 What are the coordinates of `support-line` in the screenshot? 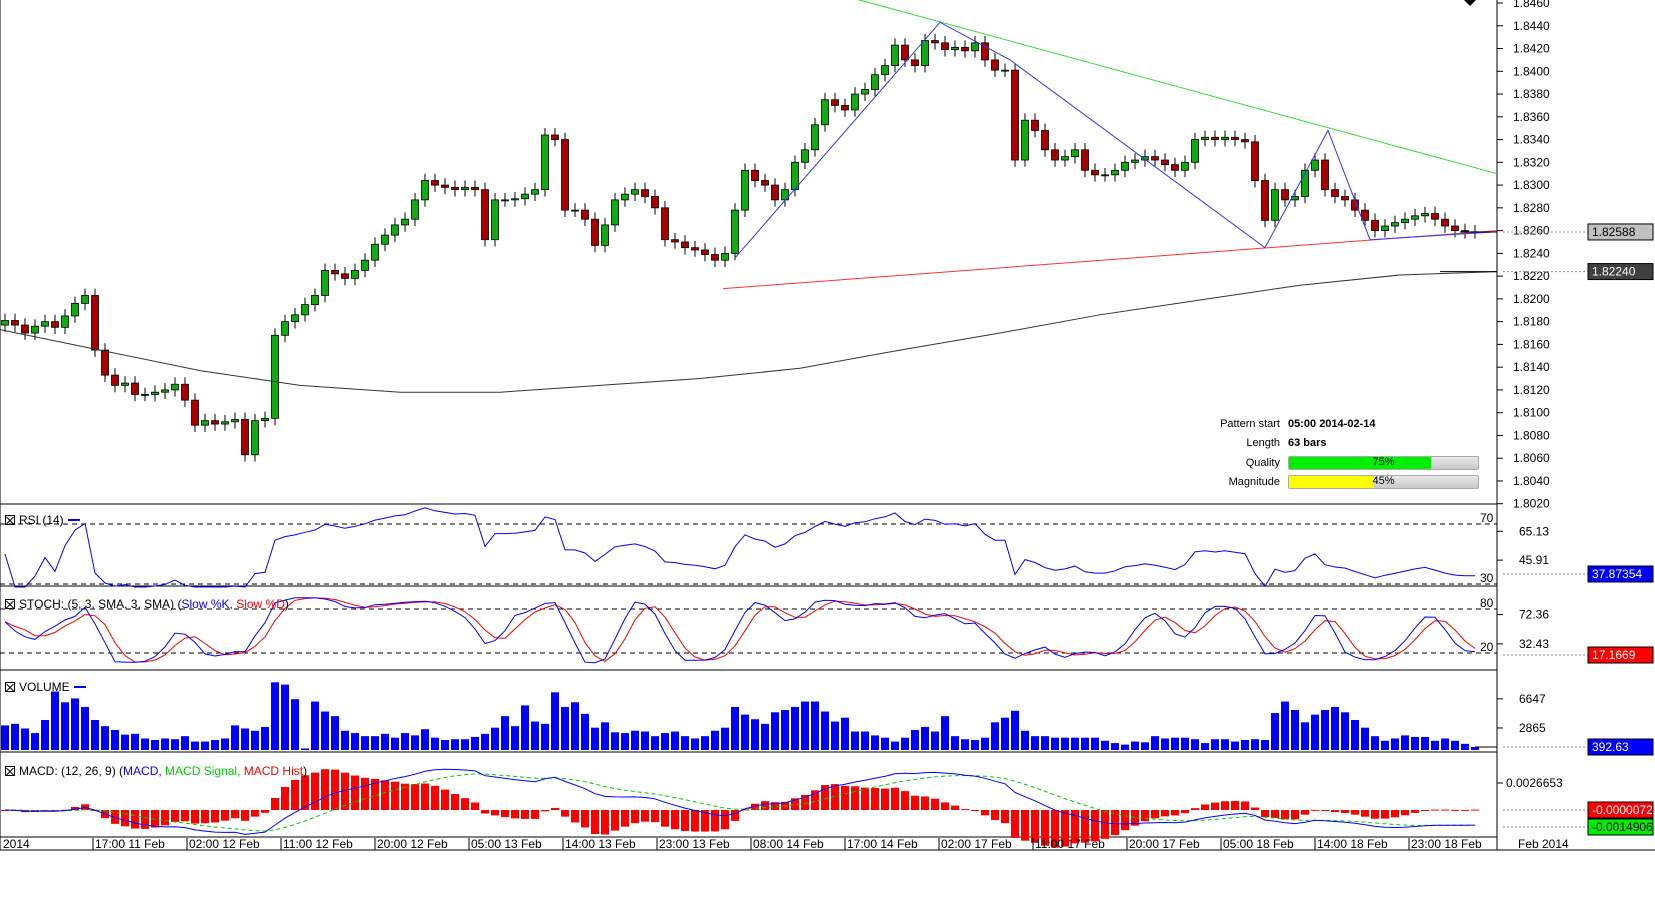 It's located at (1110, 260).